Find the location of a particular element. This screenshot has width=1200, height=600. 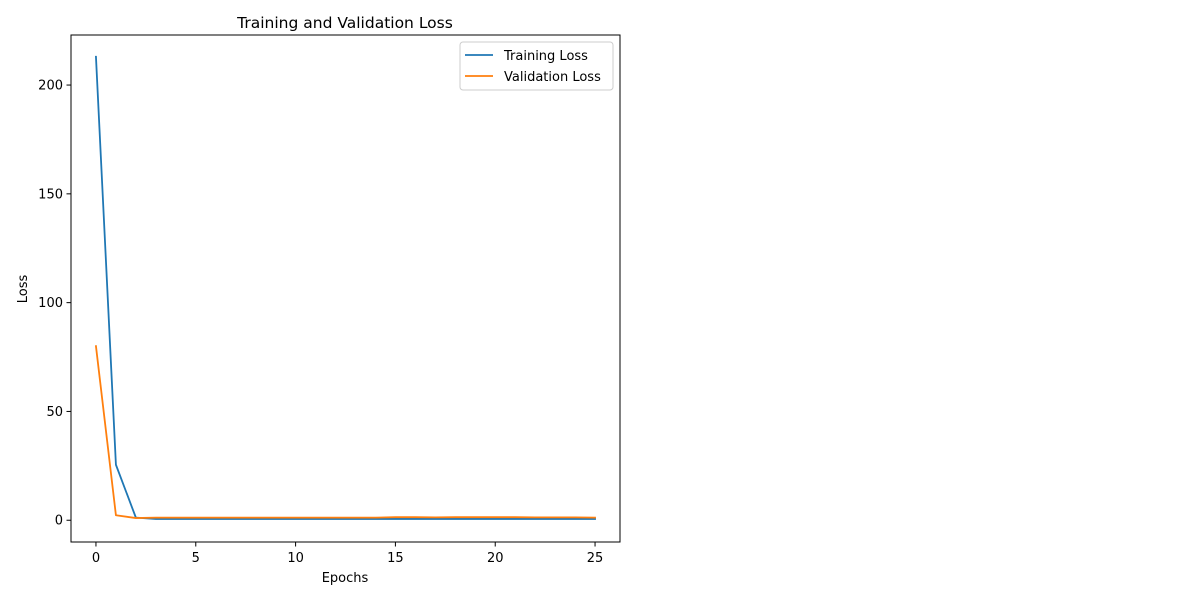

x-axis-label: Epochs is located at coordinates (345, 578).